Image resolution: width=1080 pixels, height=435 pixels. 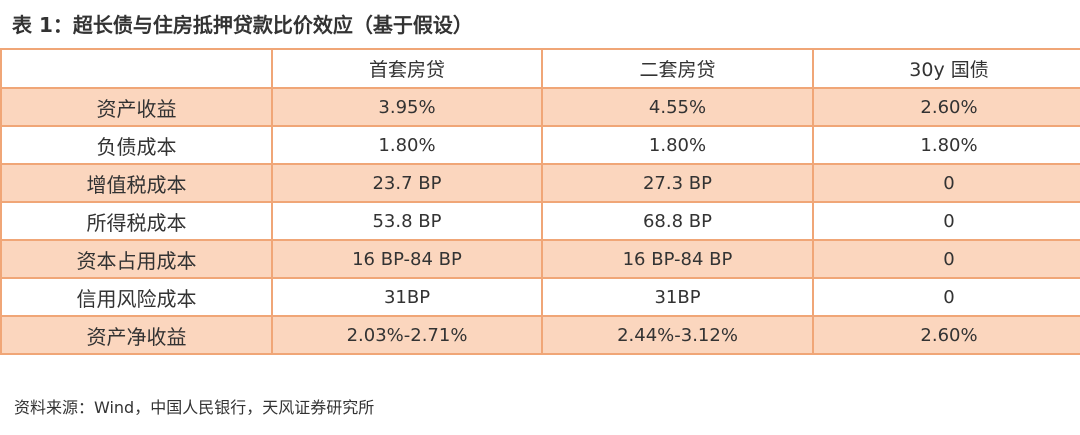 I want to click on table-row: 增值税成本 23.7 BP 27.3 BP 0, so click(x=540, y=183).